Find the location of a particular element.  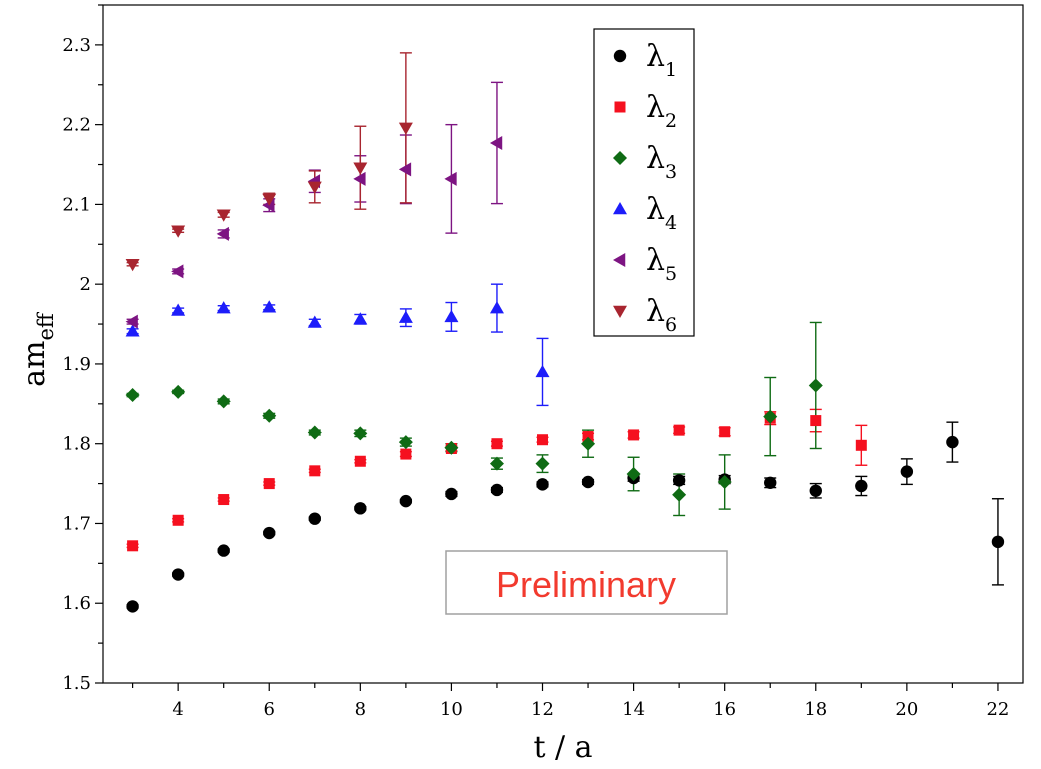

x-axis-ticks: 4 6 8 10 12 14 16 18 20 22 is located at coordinates (570, 701).